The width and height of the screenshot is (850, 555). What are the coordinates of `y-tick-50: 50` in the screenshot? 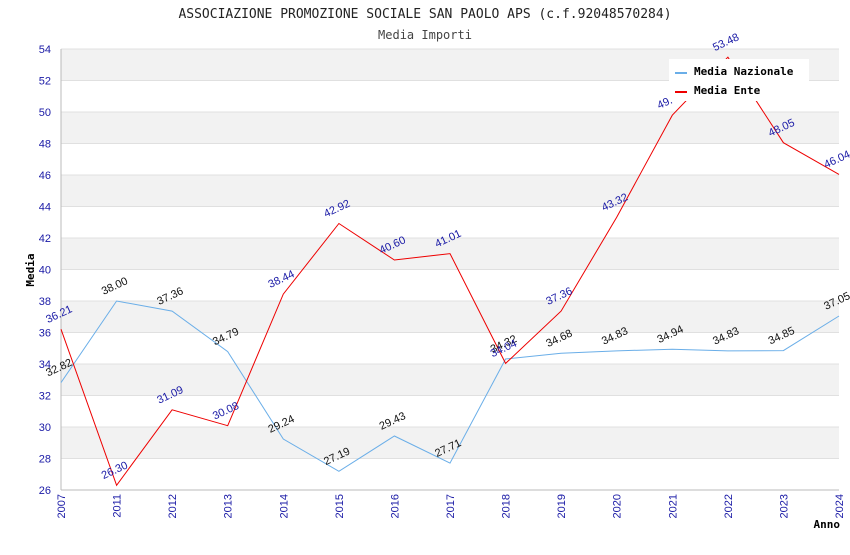 It's located at (45, 113).